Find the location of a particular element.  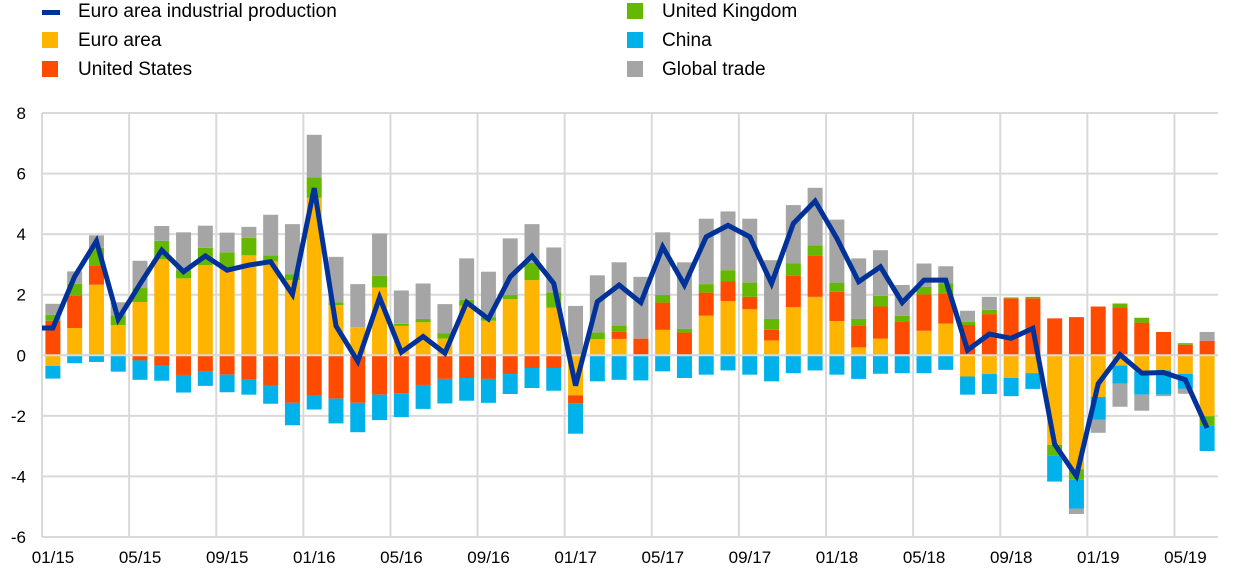

y-tick-label: -2 is located at coordinates (18, 416).